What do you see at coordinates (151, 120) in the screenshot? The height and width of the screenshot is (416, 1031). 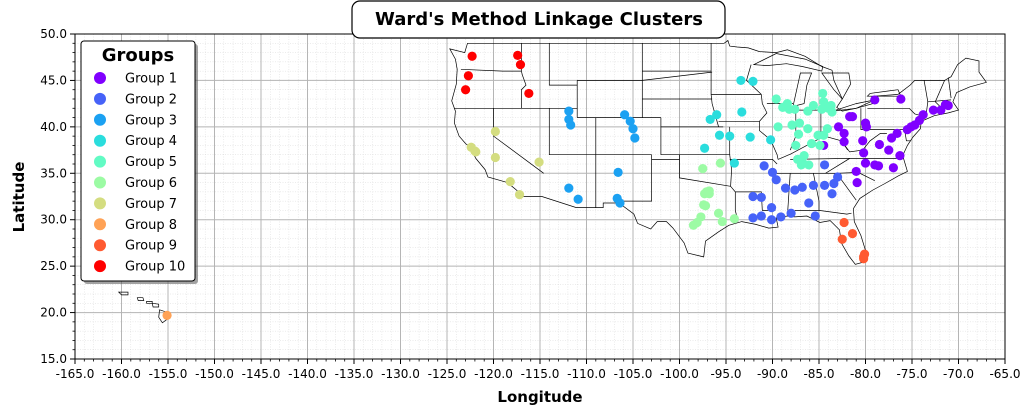 I see `legend-label: Group 3` at bounding box center [151, 120].